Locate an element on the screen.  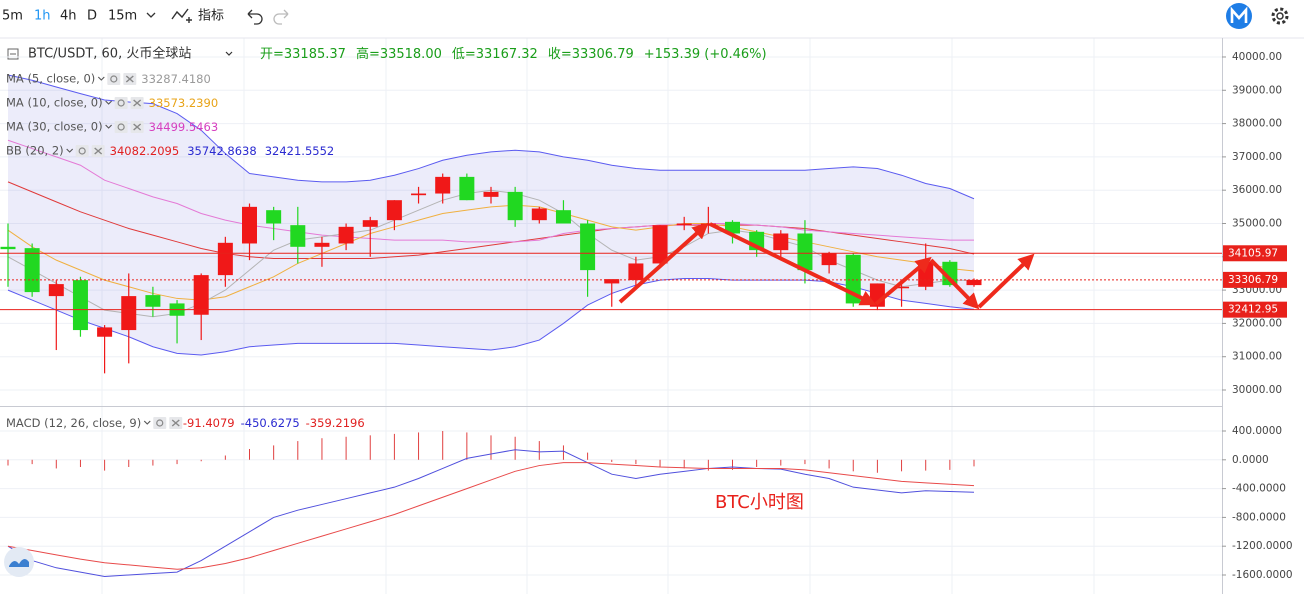
interval-5m: 5m is located at coordinates (12, 16).